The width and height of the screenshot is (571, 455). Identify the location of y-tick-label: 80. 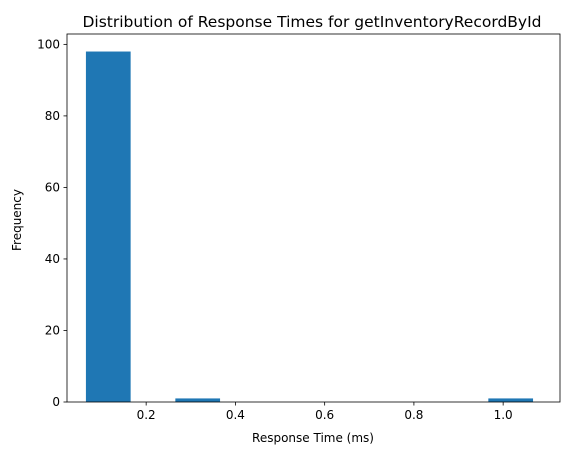
(52, 116).